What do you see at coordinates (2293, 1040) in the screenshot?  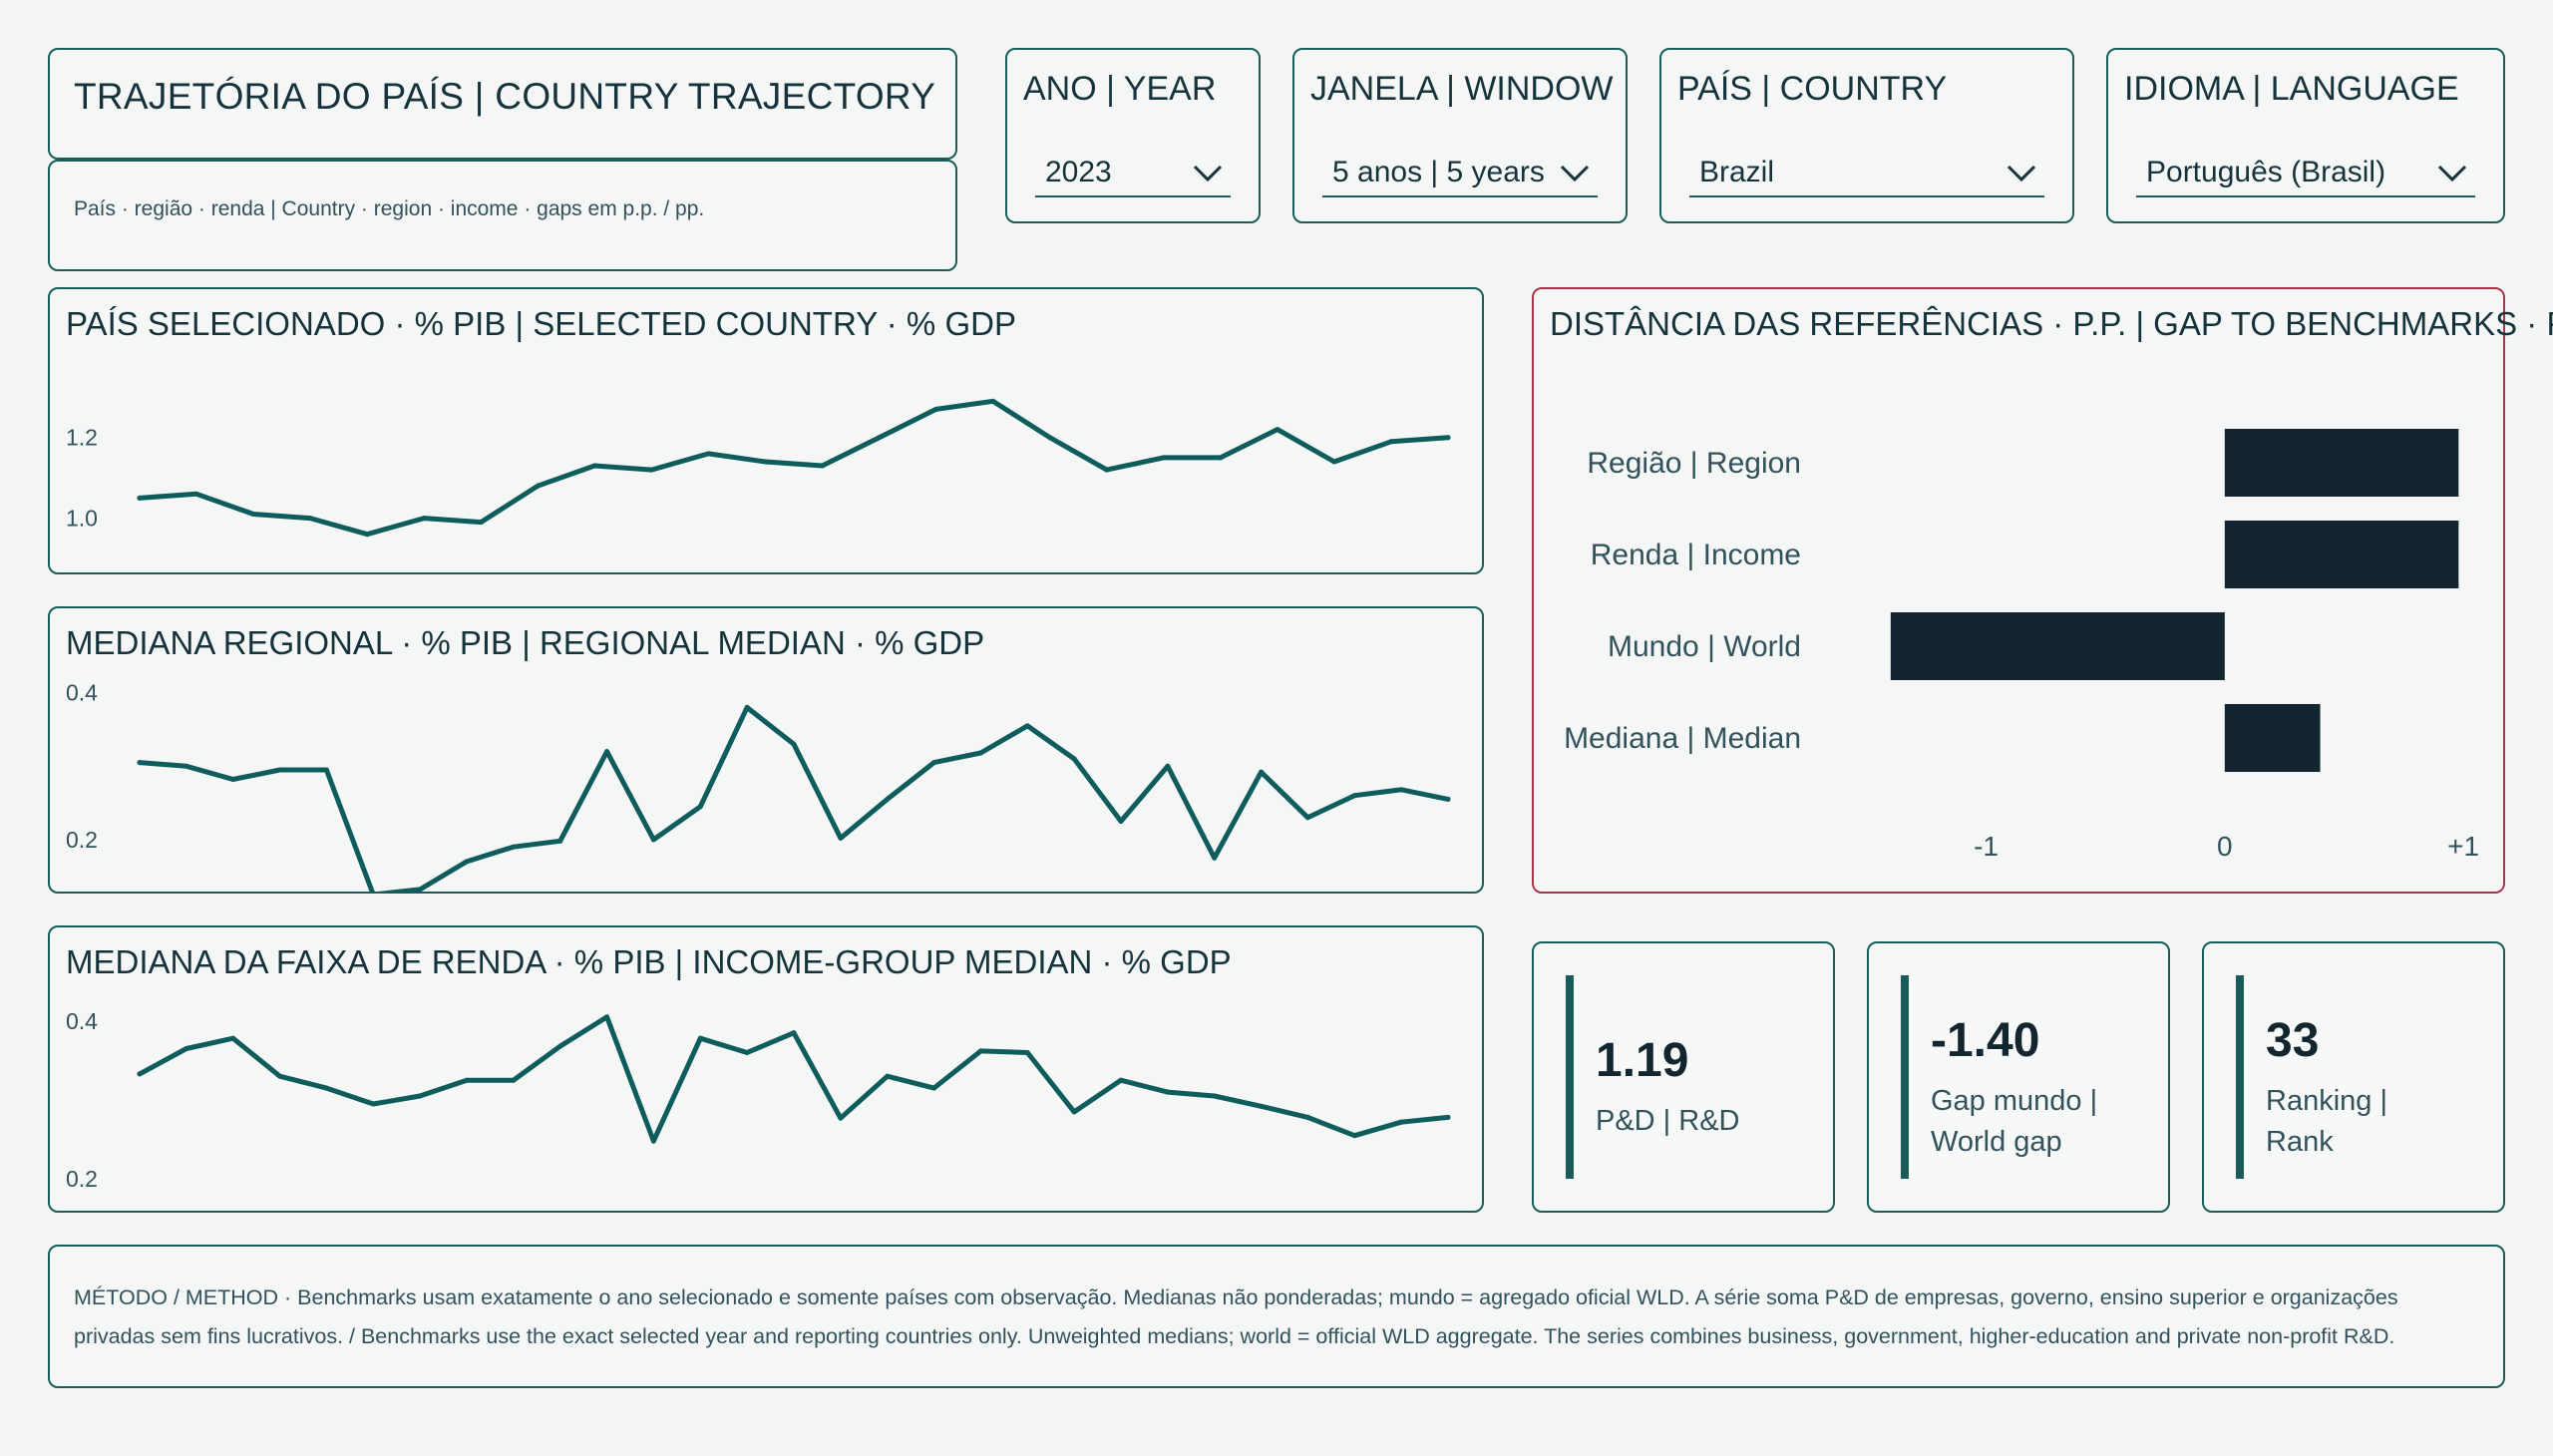 I see `kpi-value-rank: 33` at bounding box center [2293, 1040].